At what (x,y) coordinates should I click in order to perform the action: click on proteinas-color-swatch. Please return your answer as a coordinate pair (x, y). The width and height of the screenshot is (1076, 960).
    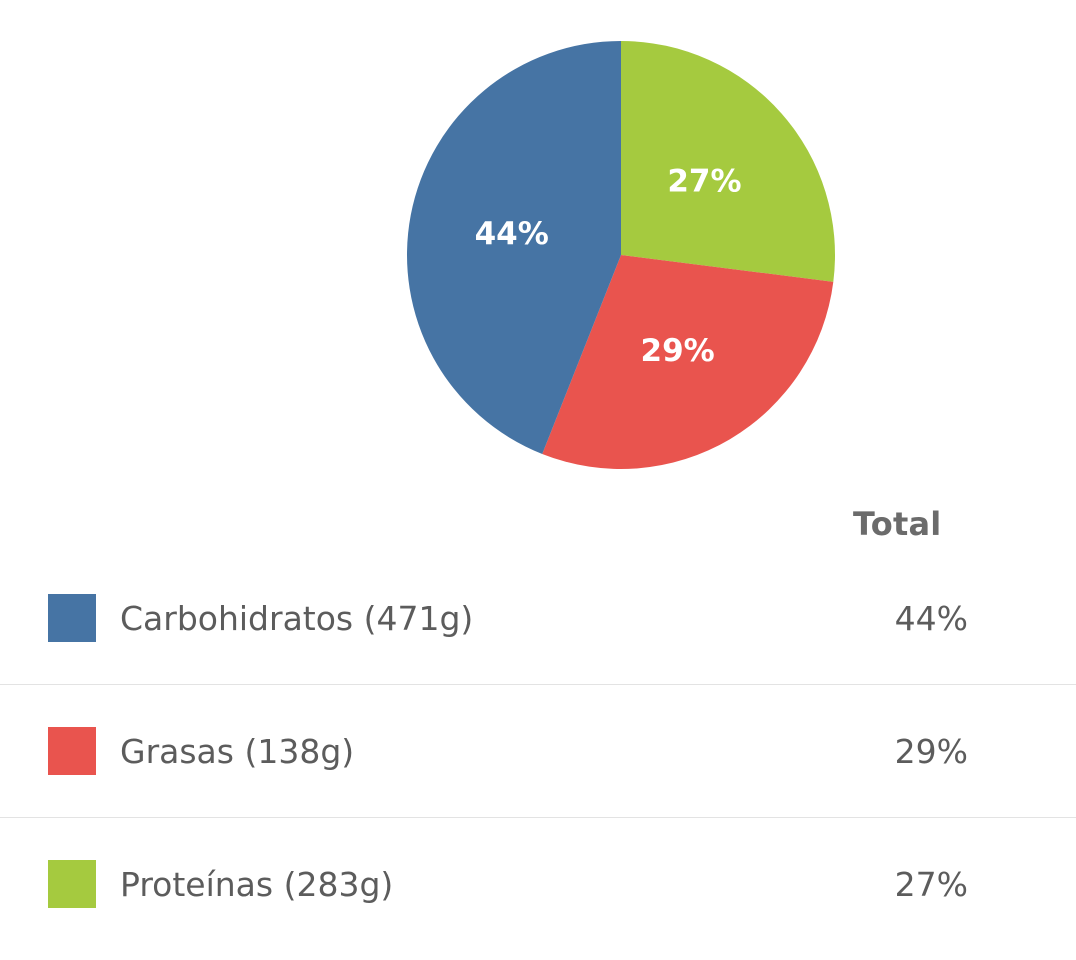
    Looking at the image, I should click on (72, 884).